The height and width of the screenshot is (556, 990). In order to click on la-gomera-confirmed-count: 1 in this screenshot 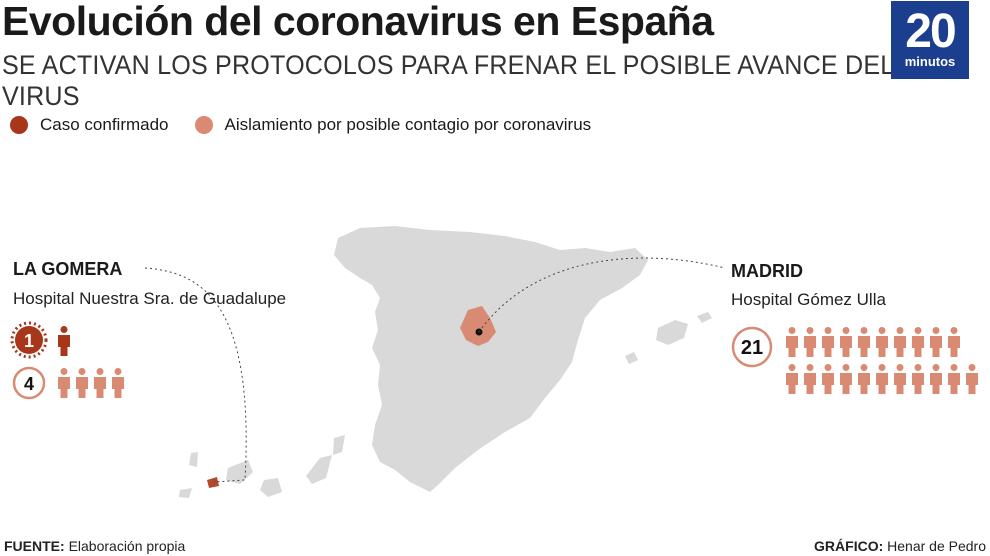, I will do `click(29, 341)`.